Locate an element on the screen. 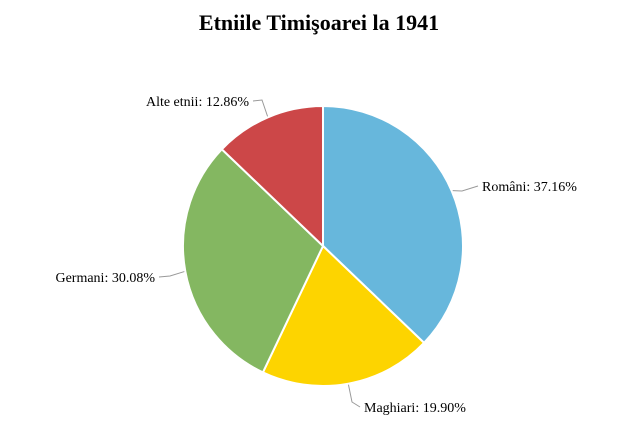 The height and width of the screenshot is (438, 638). pie-slice-maghiari is located at coordinates (343, 315).